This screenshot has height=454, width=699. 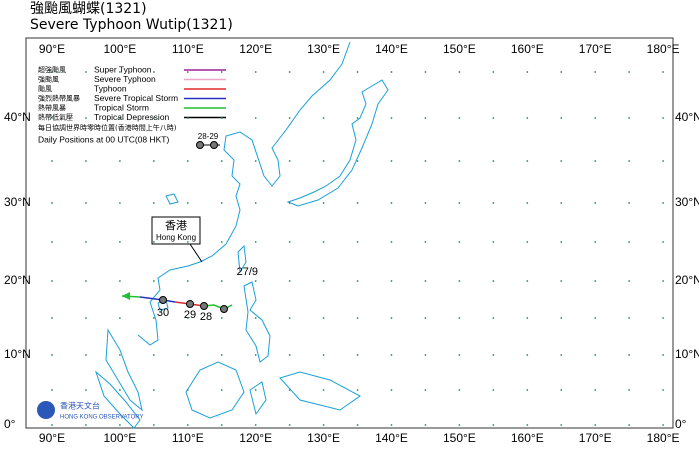 I want to click on lat-label: 30°N, so click(x=17, y=202).